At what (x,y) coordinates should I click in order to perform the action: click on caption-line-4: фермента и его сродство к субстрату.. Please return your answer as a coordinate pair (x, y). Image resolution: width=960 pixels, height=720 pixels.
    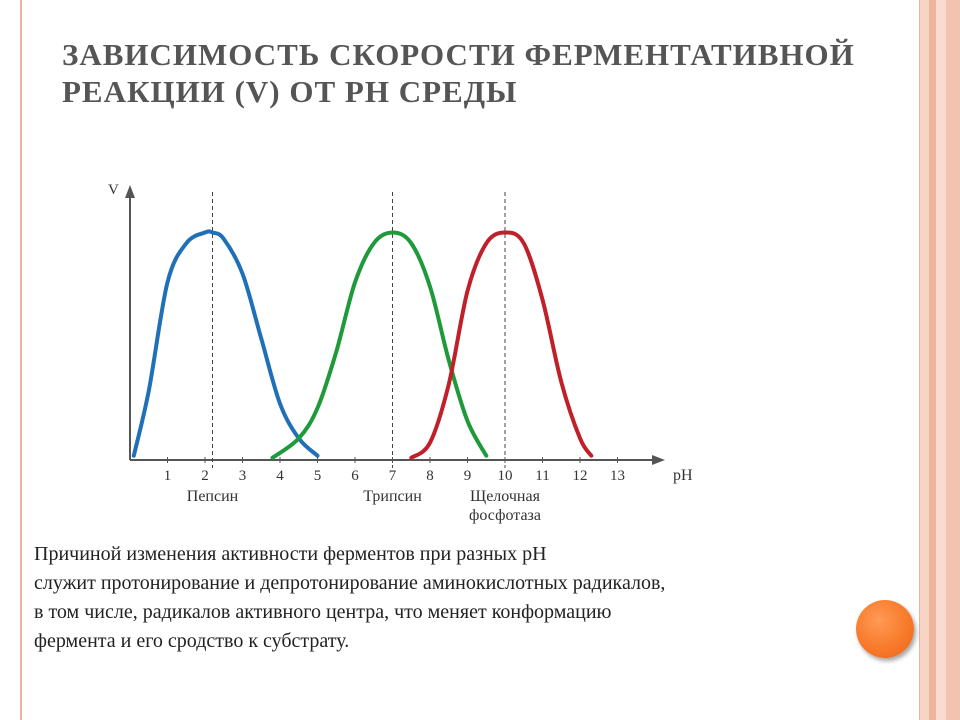
    Looking at the image, I should click on (192, 641).